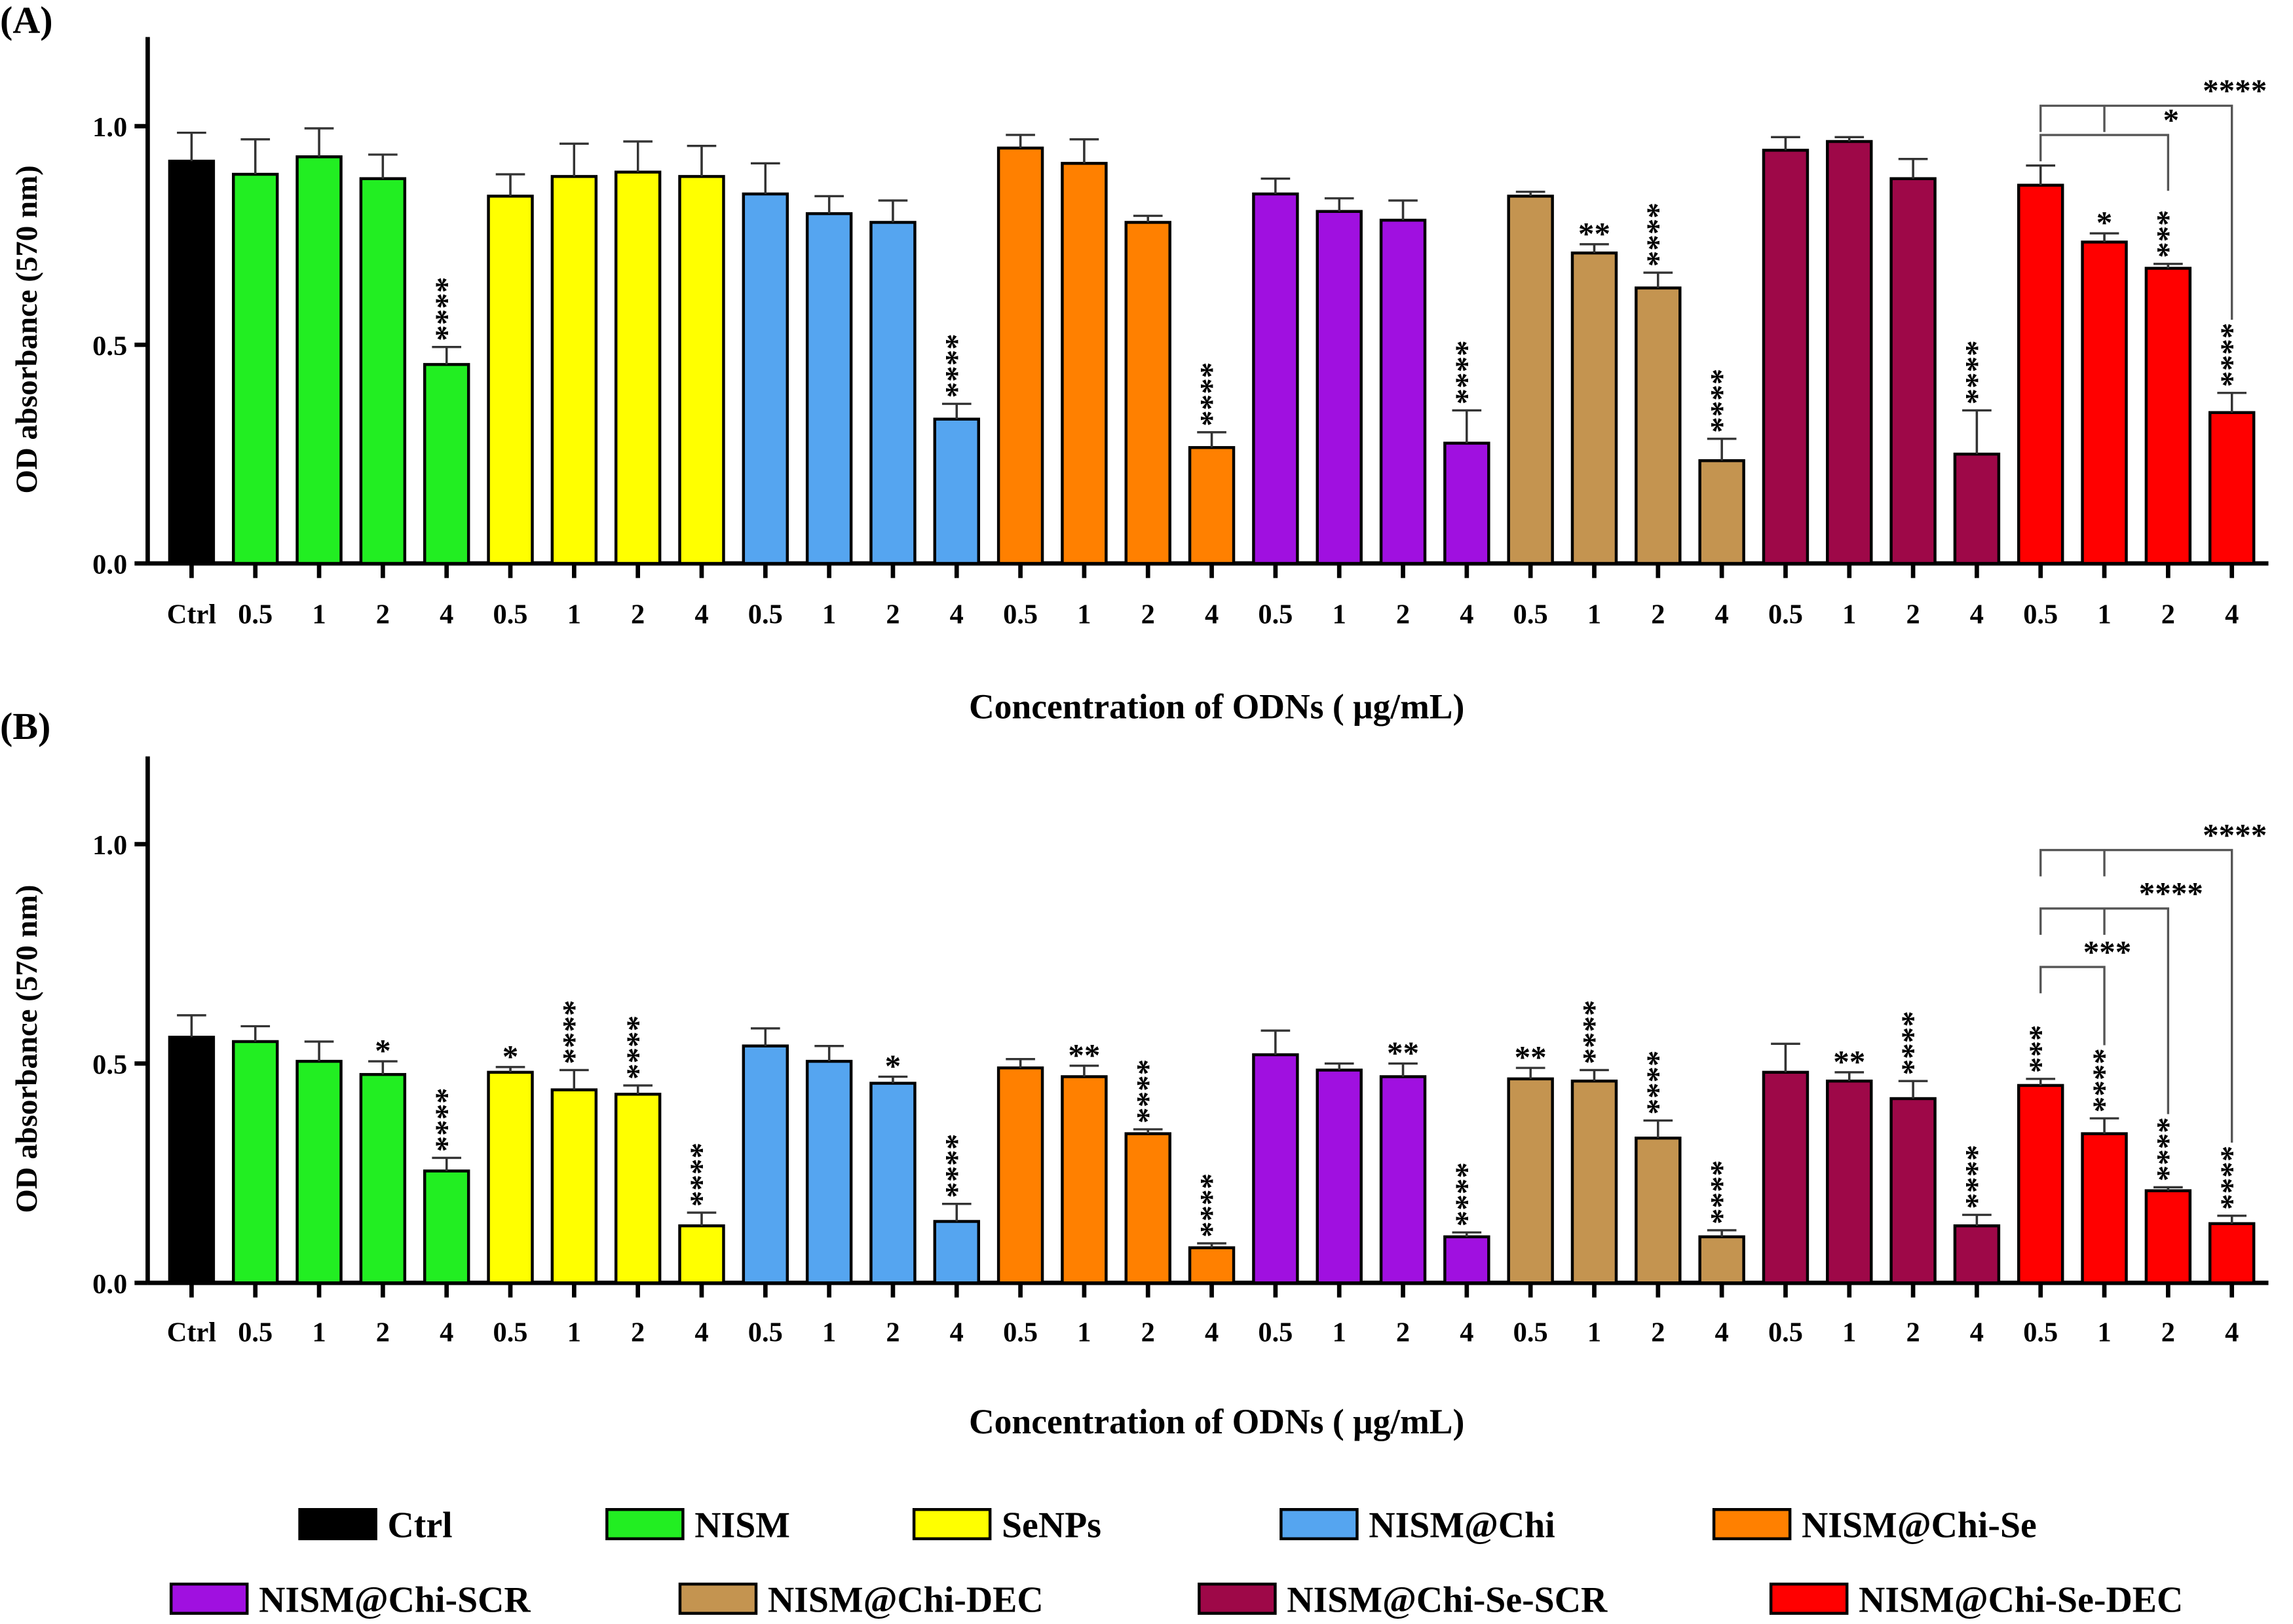  I want to click on legend-label: Ctrl, so click(420, 1525).